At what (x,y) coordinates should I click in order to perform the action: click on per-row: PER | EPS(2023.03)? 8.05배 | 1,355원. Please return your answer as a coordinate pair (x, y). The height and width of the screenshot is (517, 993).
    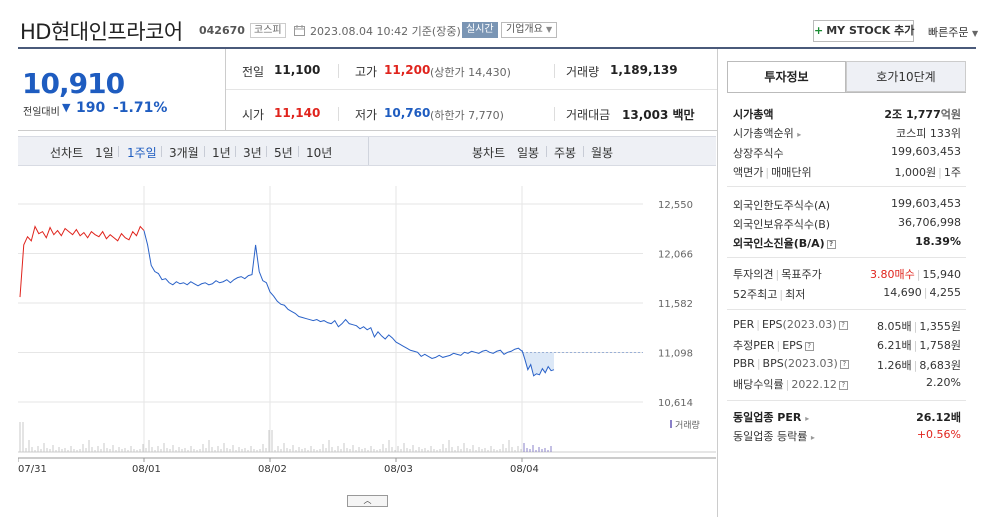
    Looking at the image, I should click on (847, 328).